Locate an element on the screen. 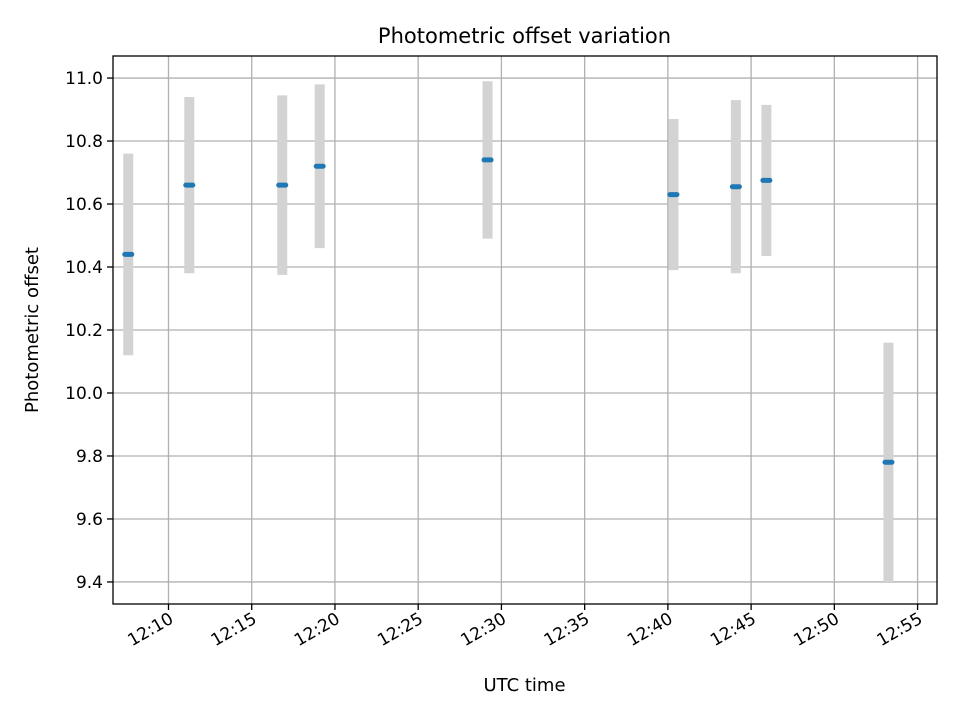 This screenshot has height=720, width=960. y-tick-label: 9.6 is located at coordinates (89, 520).